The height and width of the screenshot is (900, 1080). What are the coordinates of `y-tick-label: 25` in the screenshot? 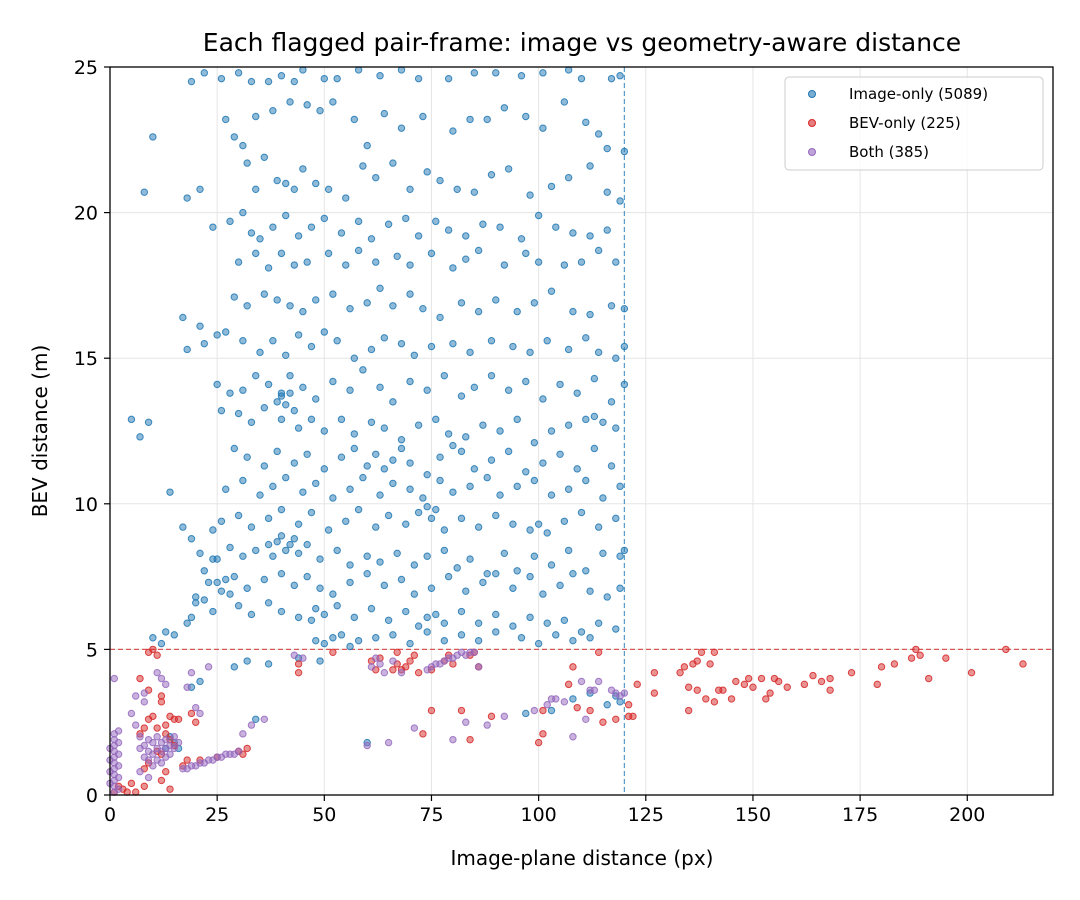 It's located at (86, 68).